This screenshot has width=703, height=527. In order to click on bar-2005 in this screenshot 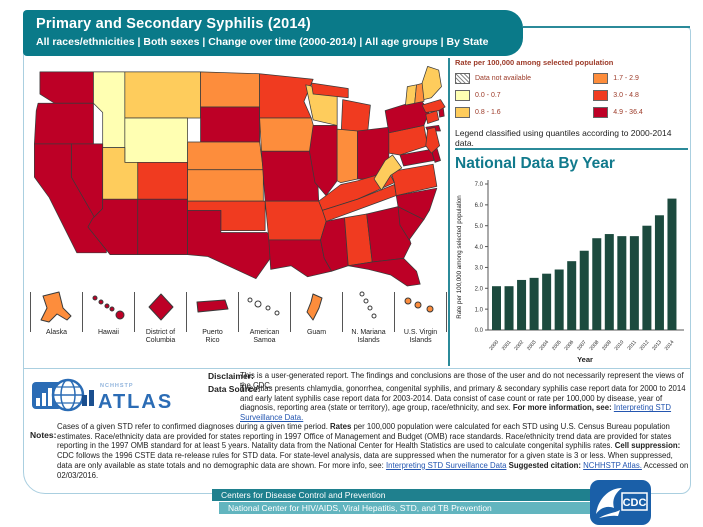, I will do `click(559, 299)`.